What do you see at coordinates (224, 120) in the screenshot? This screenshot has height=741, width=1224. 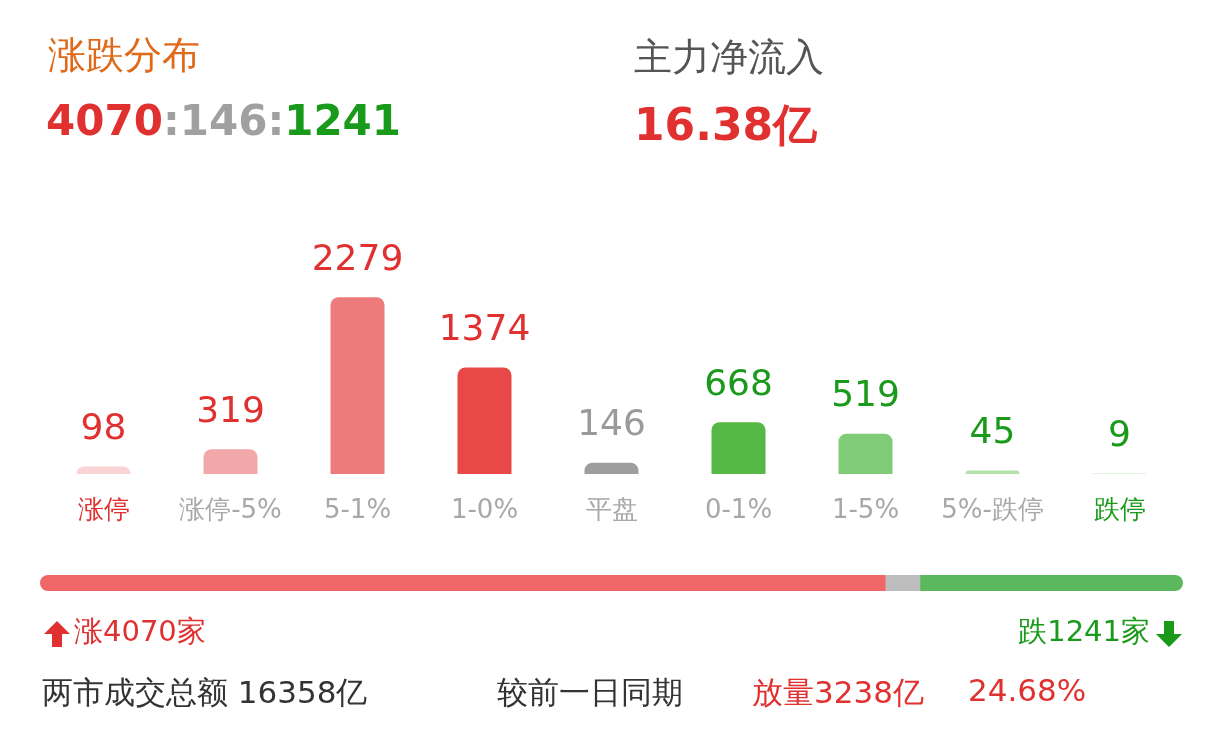 I see `text: 4070:146:1241` at bounding box center [224, 120].